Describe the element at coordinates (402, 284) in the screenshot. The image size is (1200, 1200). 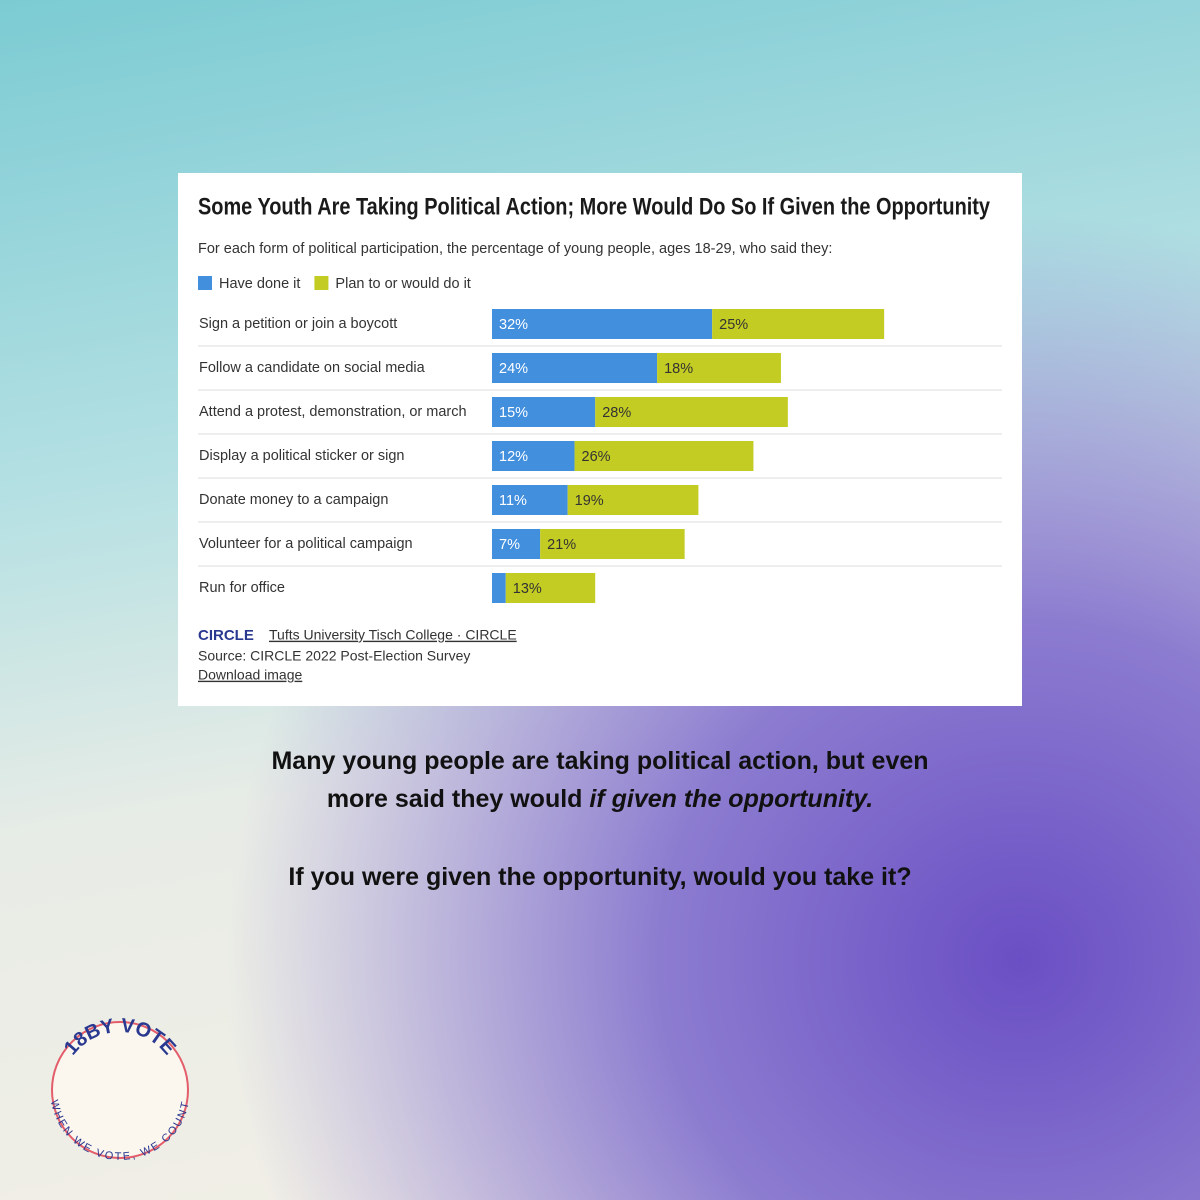
I see `legend-label: Plan to or would do it` at that location.